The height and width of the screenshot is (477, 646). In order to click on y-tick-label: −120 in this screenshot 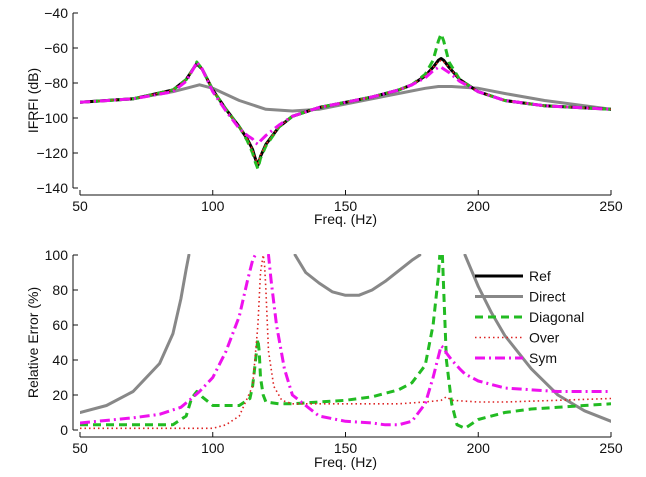, I will do `click(52, 153)`.